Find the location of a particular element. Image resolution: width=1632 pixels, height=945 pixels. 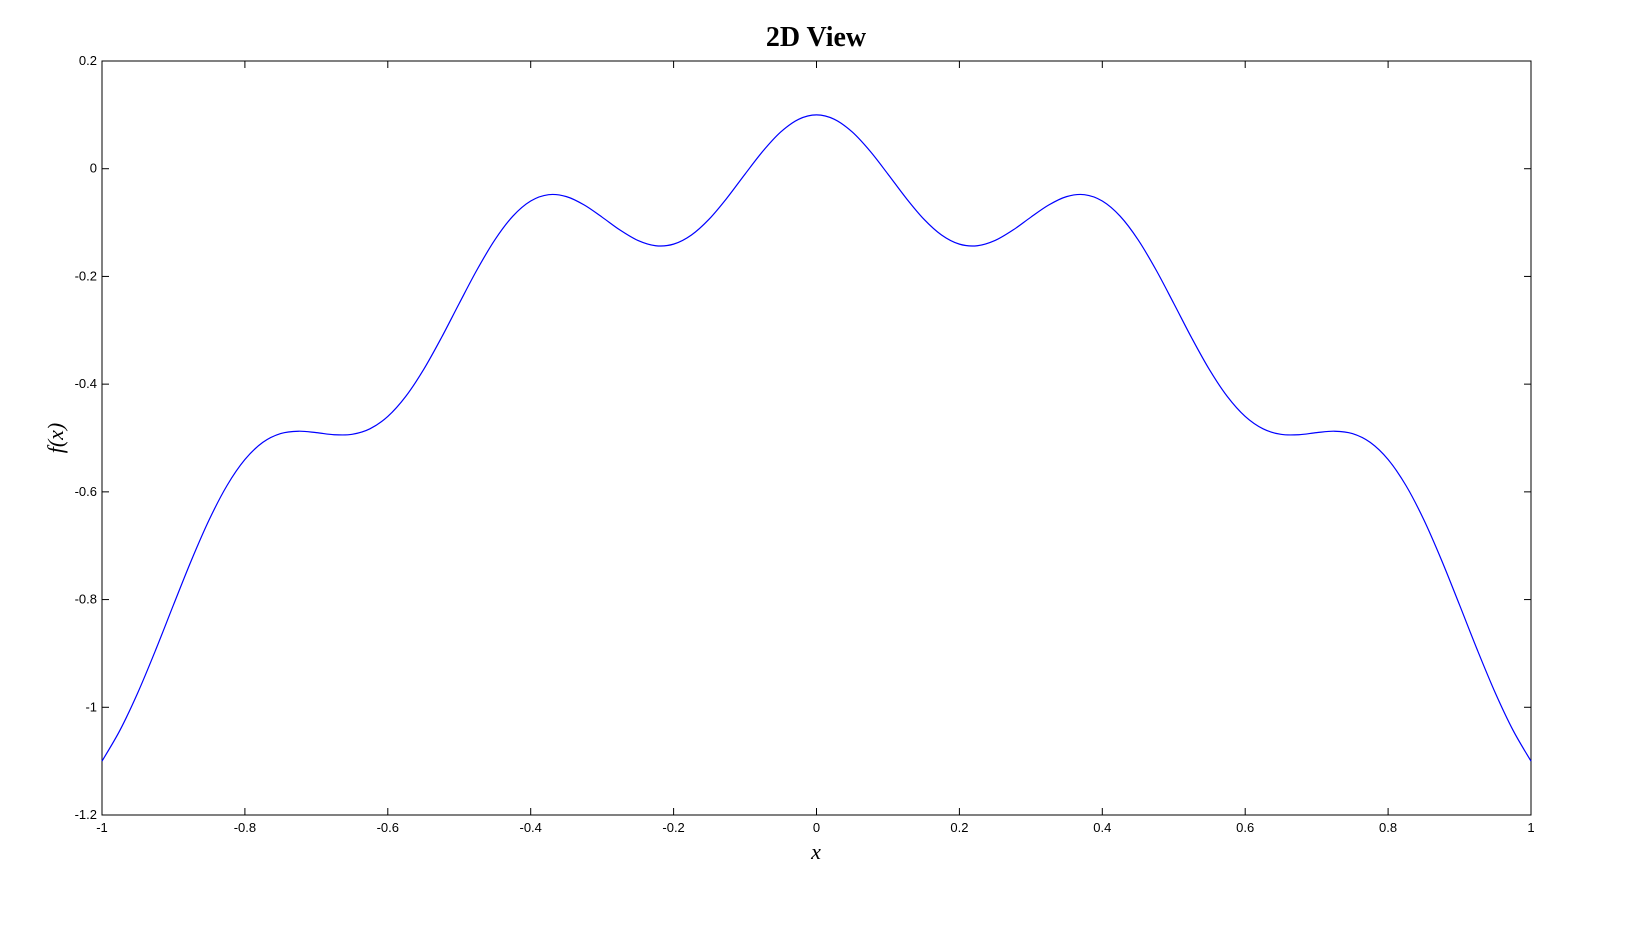

x-tick-label: 0.4 is located at coordinates (1102, 827).